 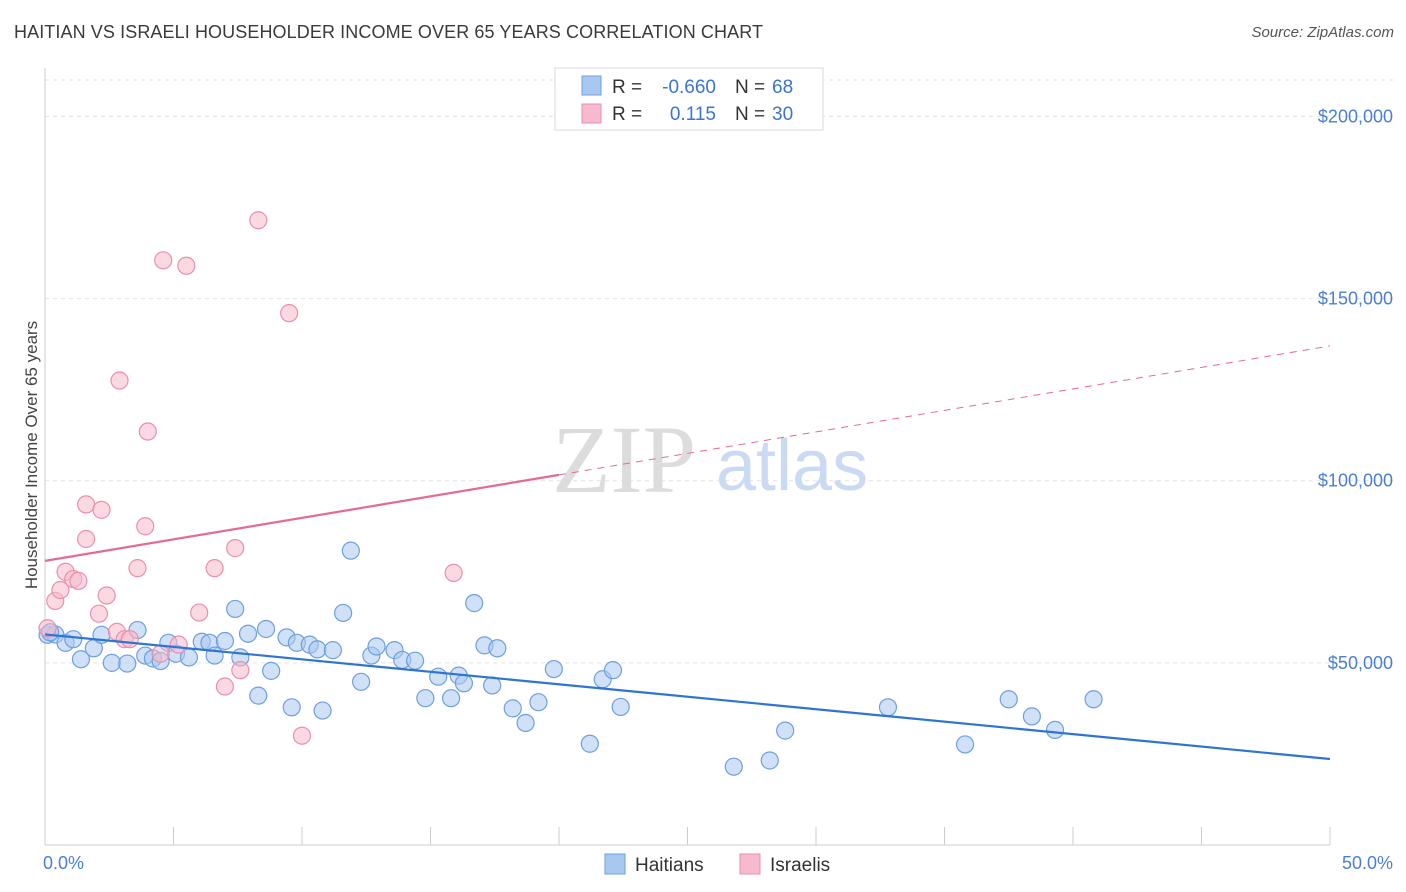 What do you see at coordinates (615, 864) in the screenshot?
I see `bottom-legend-swatch-haitians` at bounding box center [615, 864].